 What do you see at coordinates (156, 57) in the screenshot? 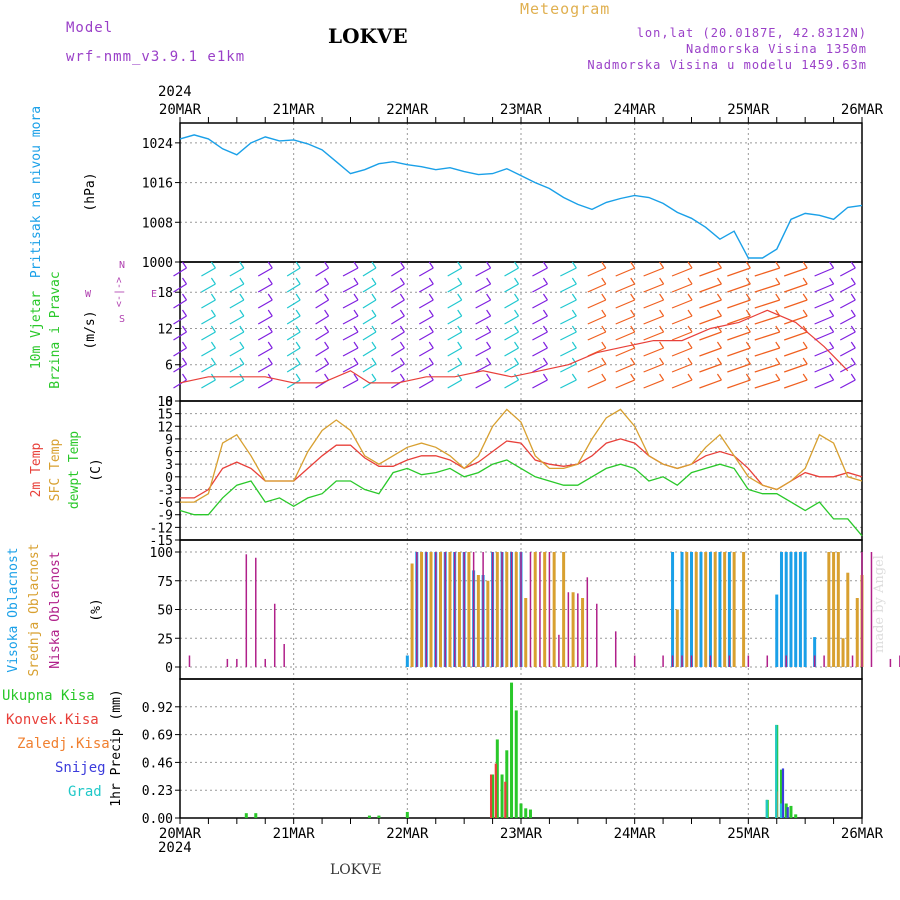
I see `model-name: wrf-nmm_v3.9.1 e1km` at bounding box center [156, 57].